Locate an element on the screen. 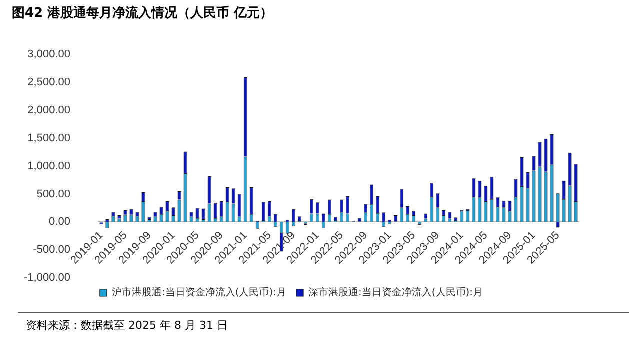  y-tick-label: 0.00 is located at coordinates (59, 222).